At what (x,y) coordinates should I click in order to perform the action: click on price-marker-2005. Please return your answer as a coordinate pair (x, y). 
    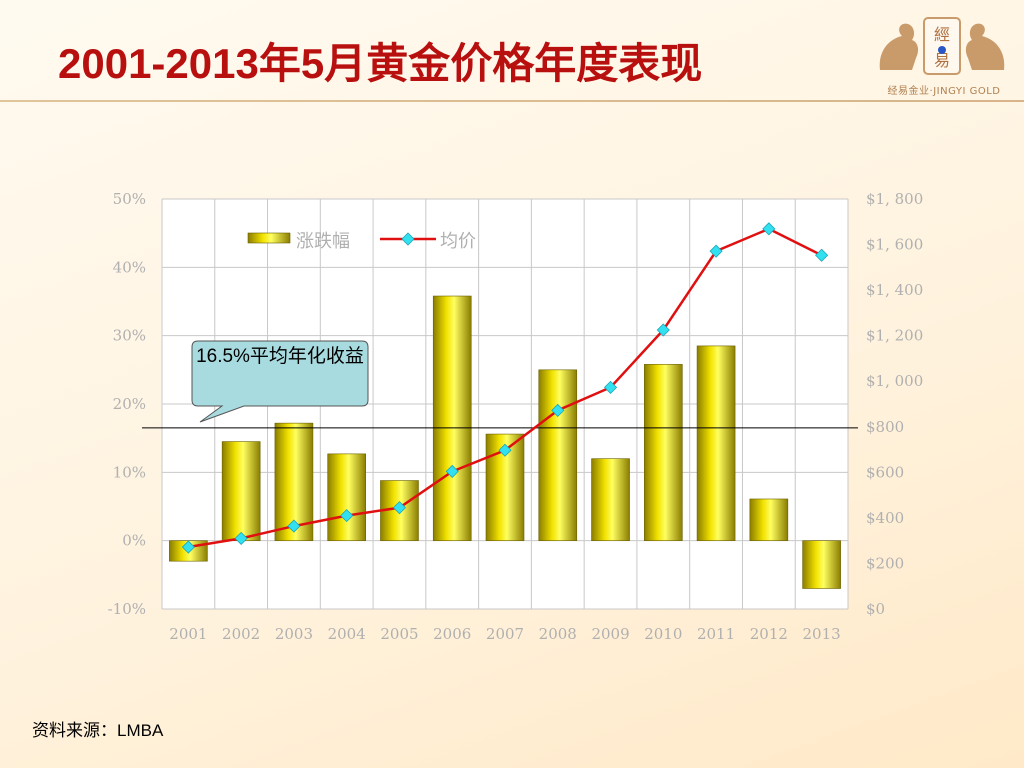
    Looking at the image, I should click on (399, 508).